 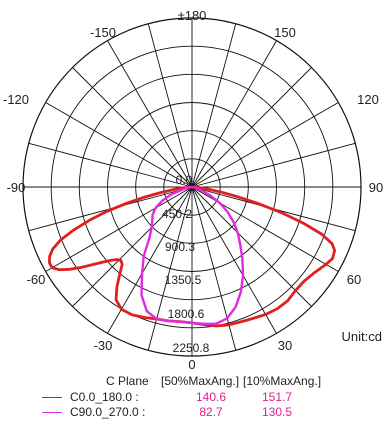 What do you see at coordinates (192, 15) in the screenshot?
I see `angle-label-top: ±180` at bounding box center [192, 15].